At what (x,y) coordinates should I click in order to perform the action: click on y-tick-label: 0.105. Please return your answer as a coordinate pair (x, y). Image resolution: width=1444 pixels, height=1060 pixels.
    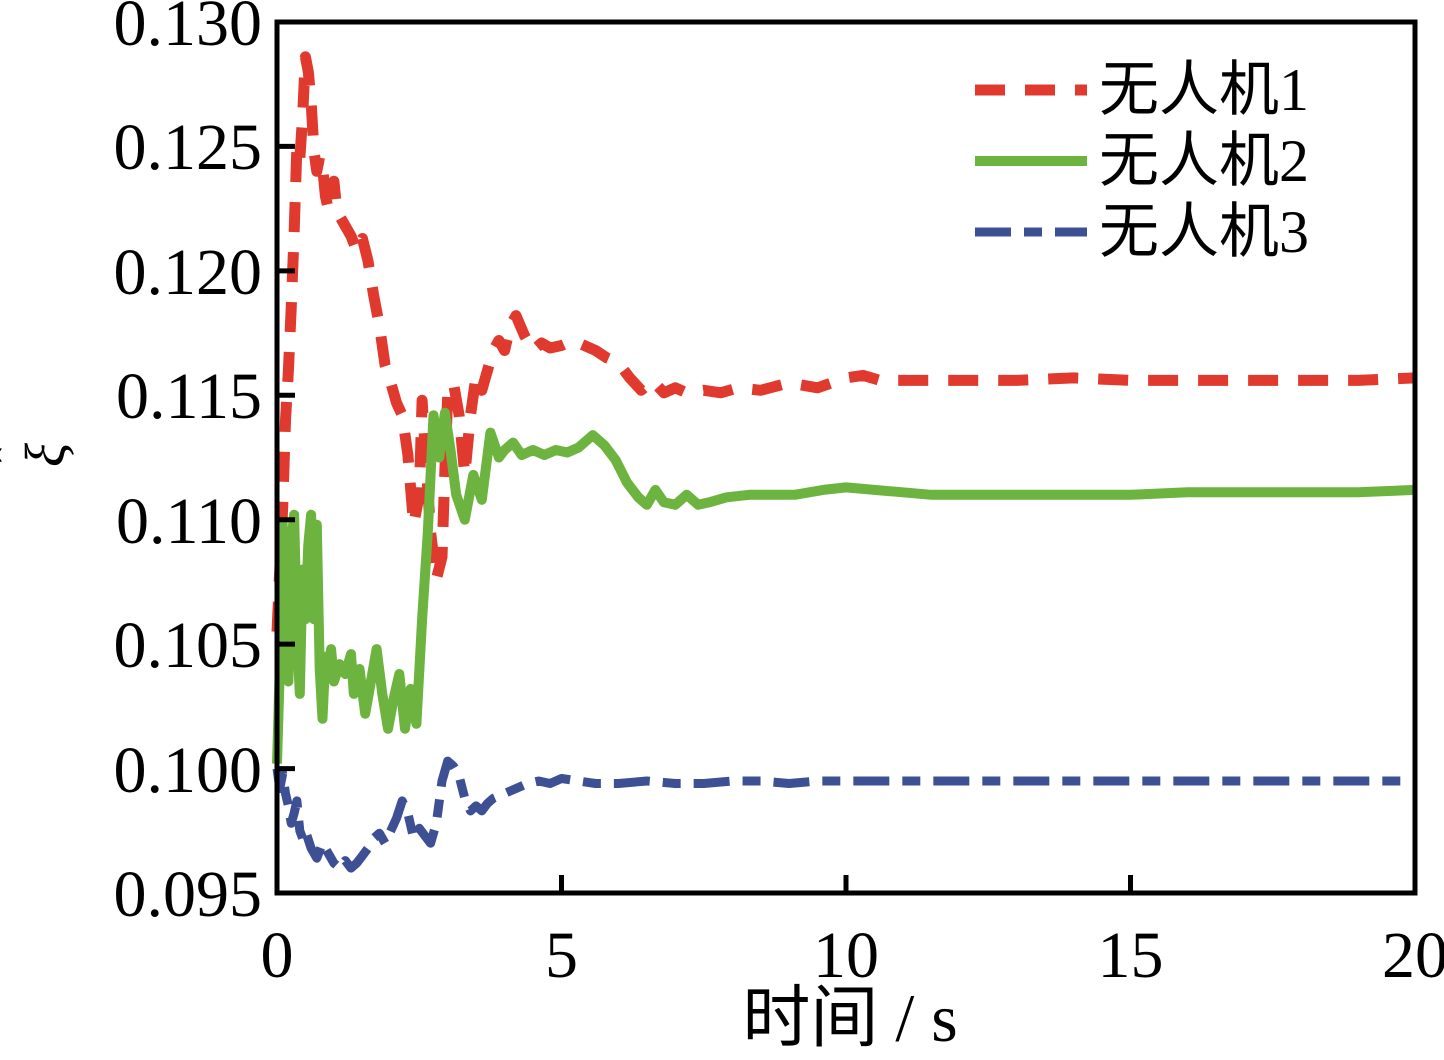
    Looking at the image, I should click on (188, 646).